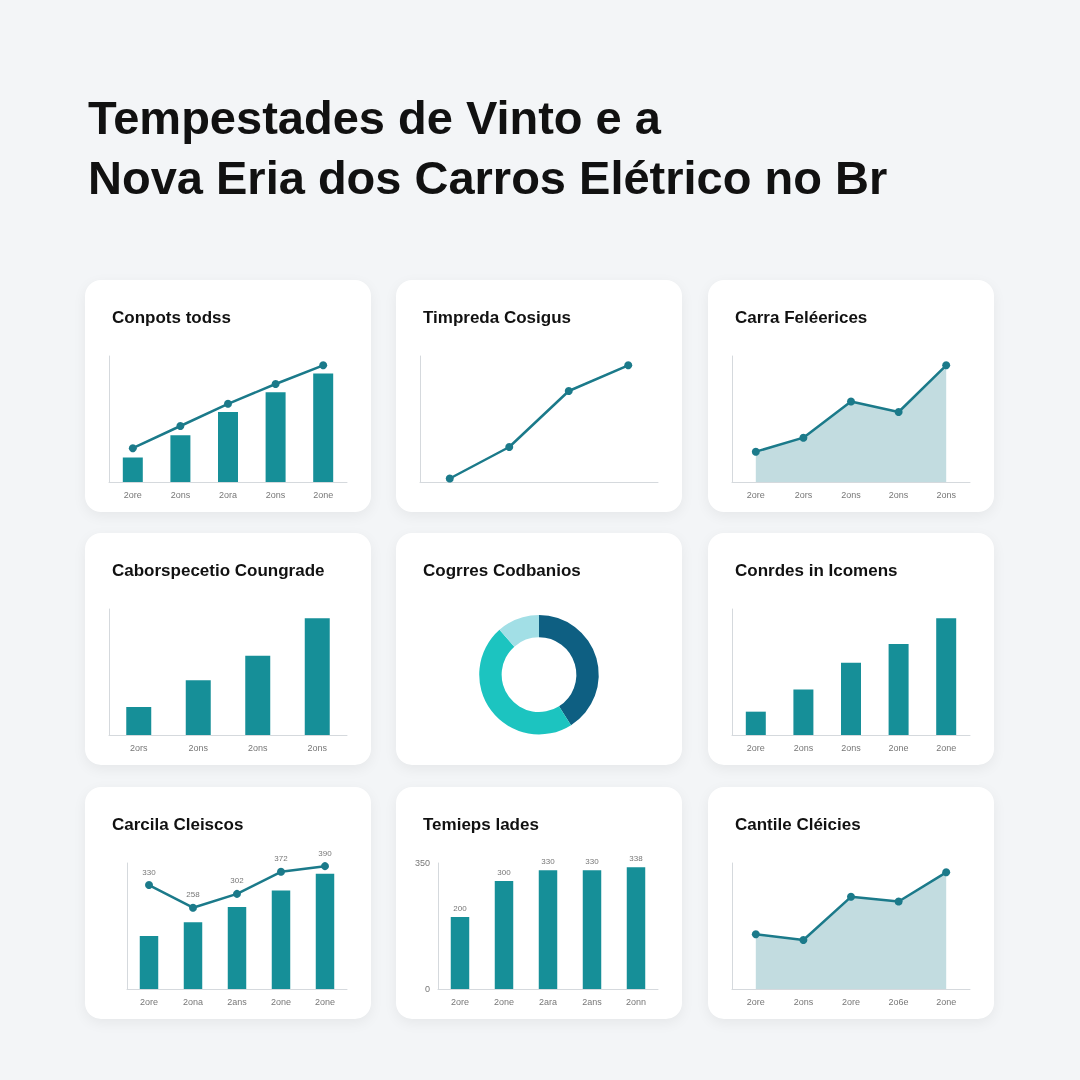  What do you see at coordinates (218, 571) in the screenshot?
I see `chart-title: Caborspecetio Coungrade` at bounding box center [218, 571].